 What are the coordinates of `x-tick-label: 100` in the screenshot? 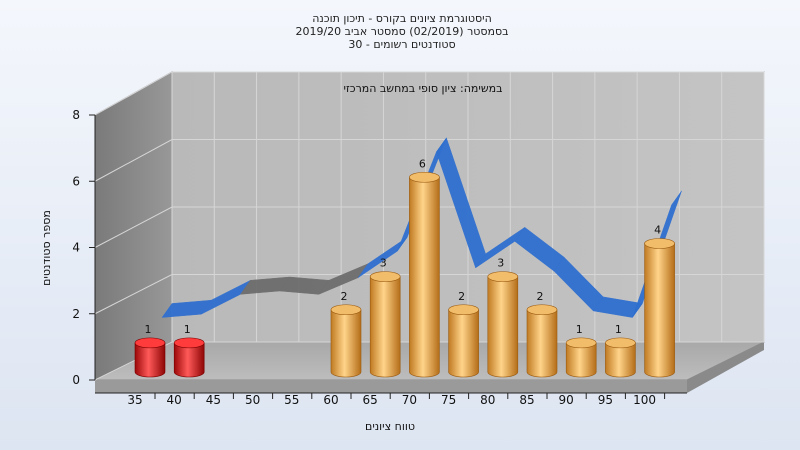 It's located at (644, 400).